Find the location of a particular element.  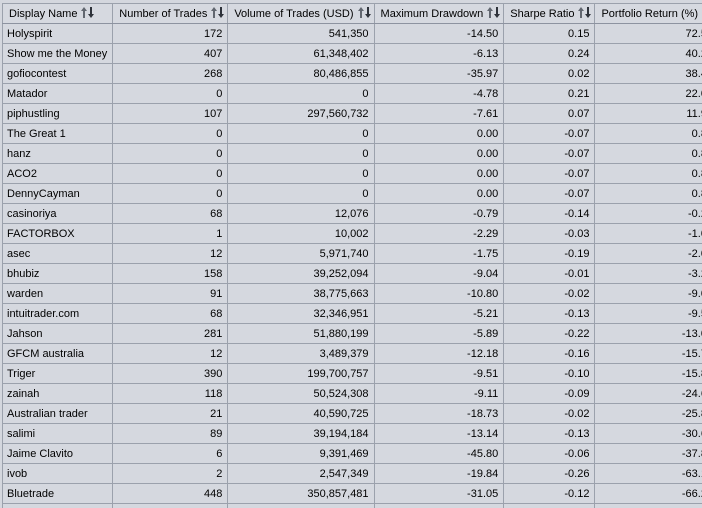

table-cell-portfolio-return: -30.67 is located at coordinates (648, 433).